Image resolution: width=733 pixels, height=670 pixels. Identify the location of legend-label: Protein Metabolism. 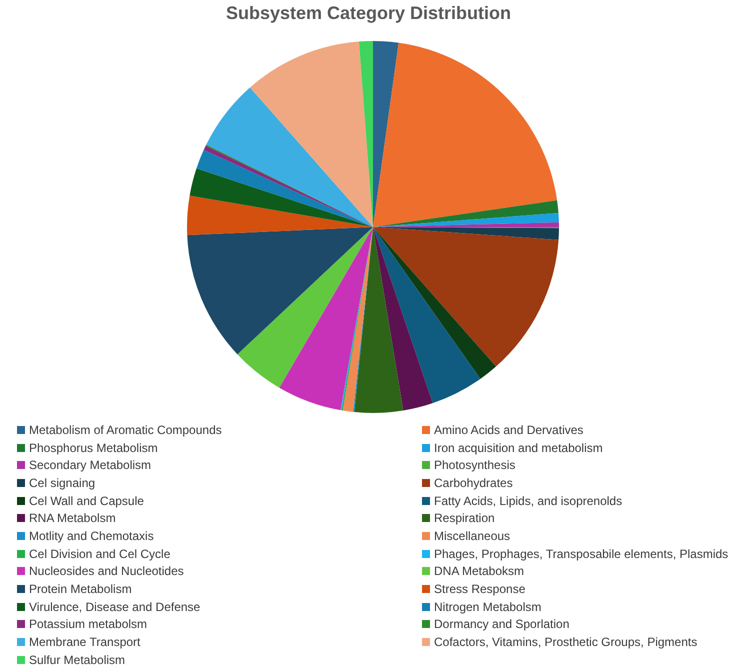
(80, 589).